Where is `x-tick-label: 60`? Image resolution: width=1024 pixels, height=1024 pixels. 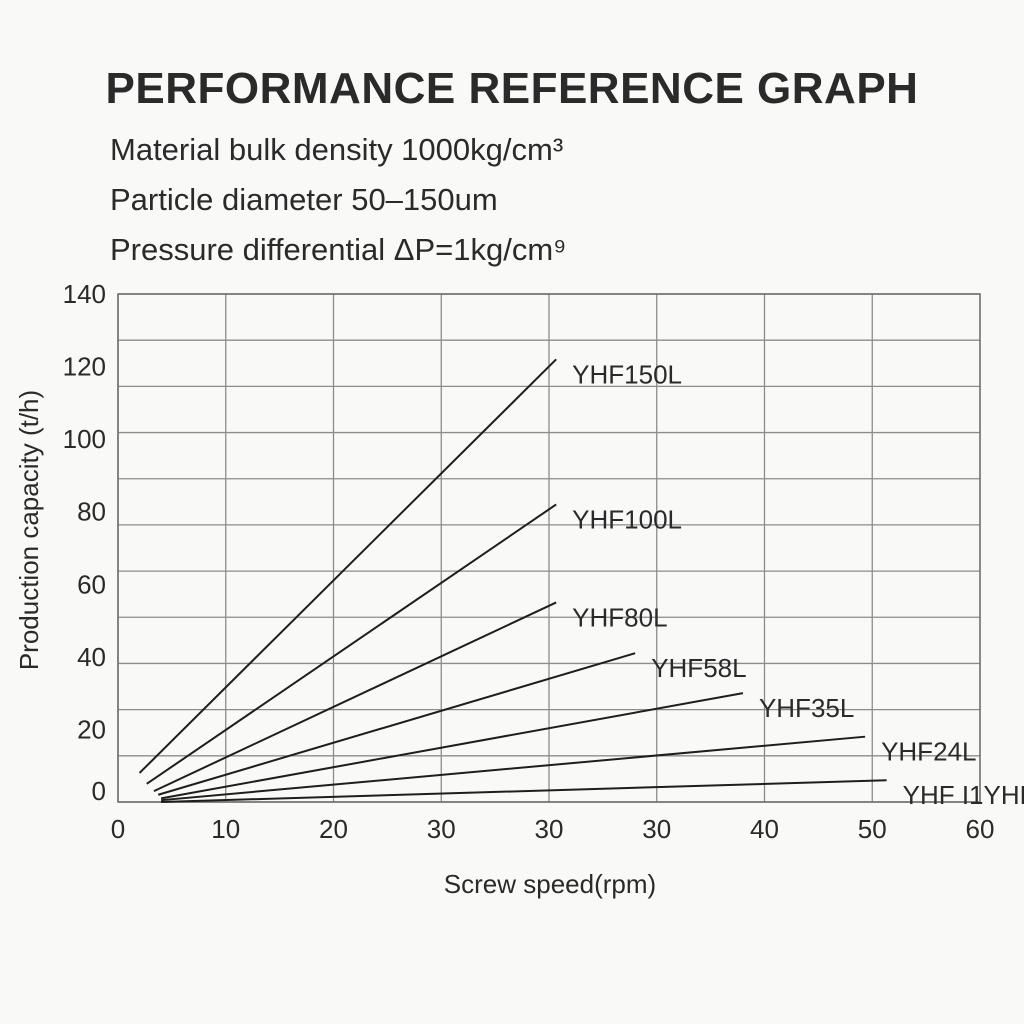
x-tick-label: 60 is located at coordinates (980, 829).